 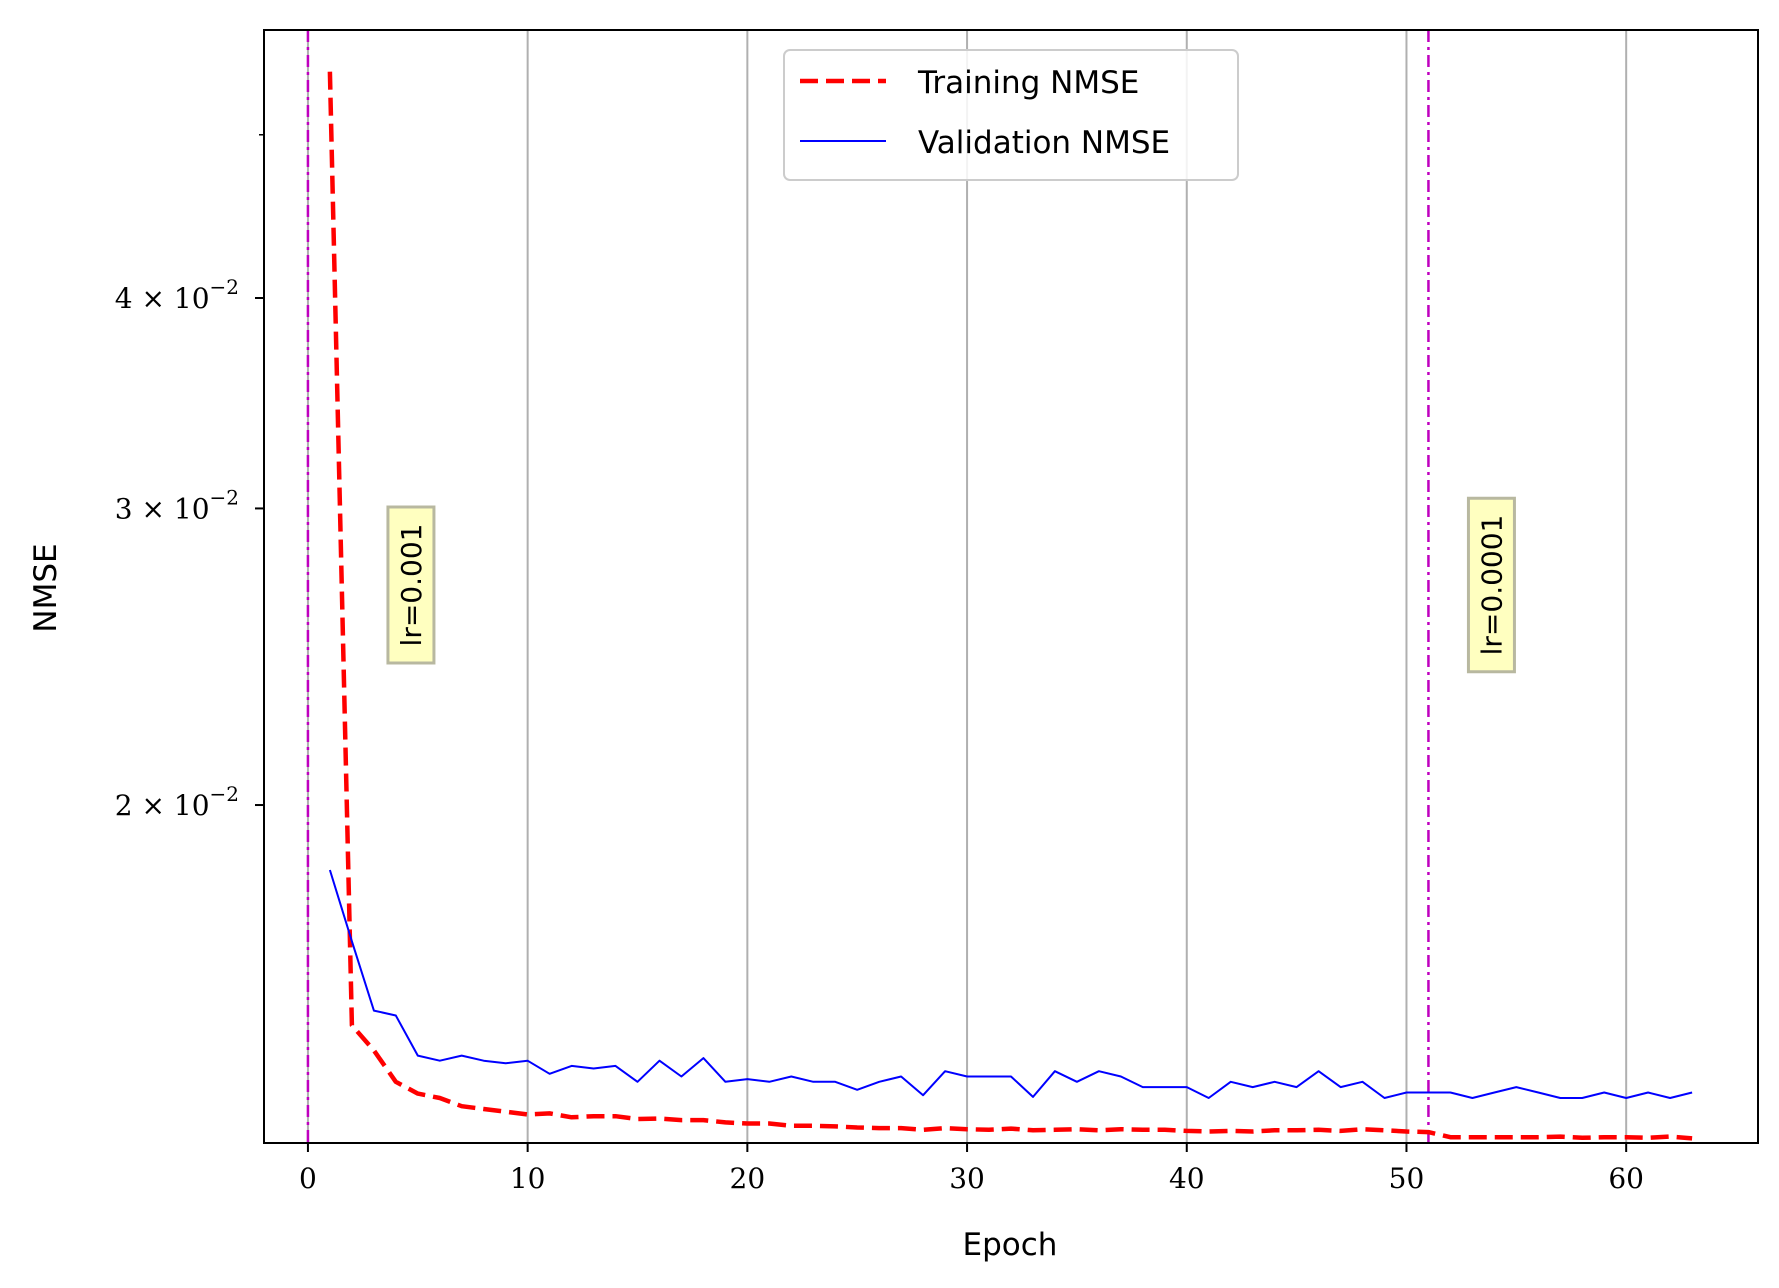 What do you see at coordinates (177, 295) in the screenshot?
I see `y-tick-label: 4 × 10⁻²` at bounding box center [177, 295].